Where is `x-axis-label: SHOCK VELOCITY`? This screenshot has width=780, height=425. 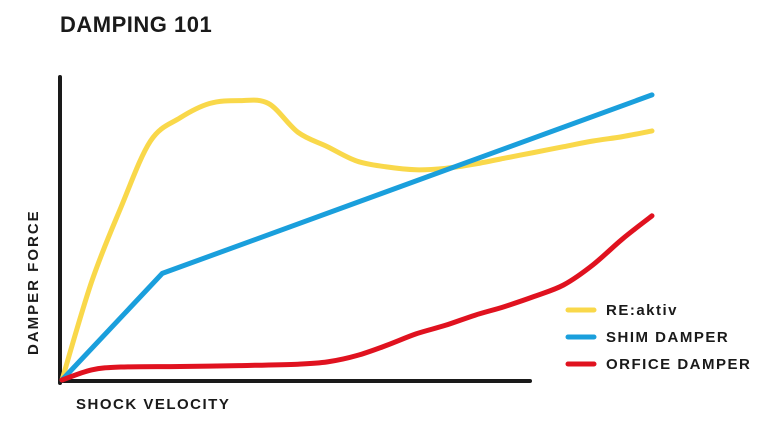 x-axis-label: SHOCK VELOCITY is located at coordinates (153, 404).